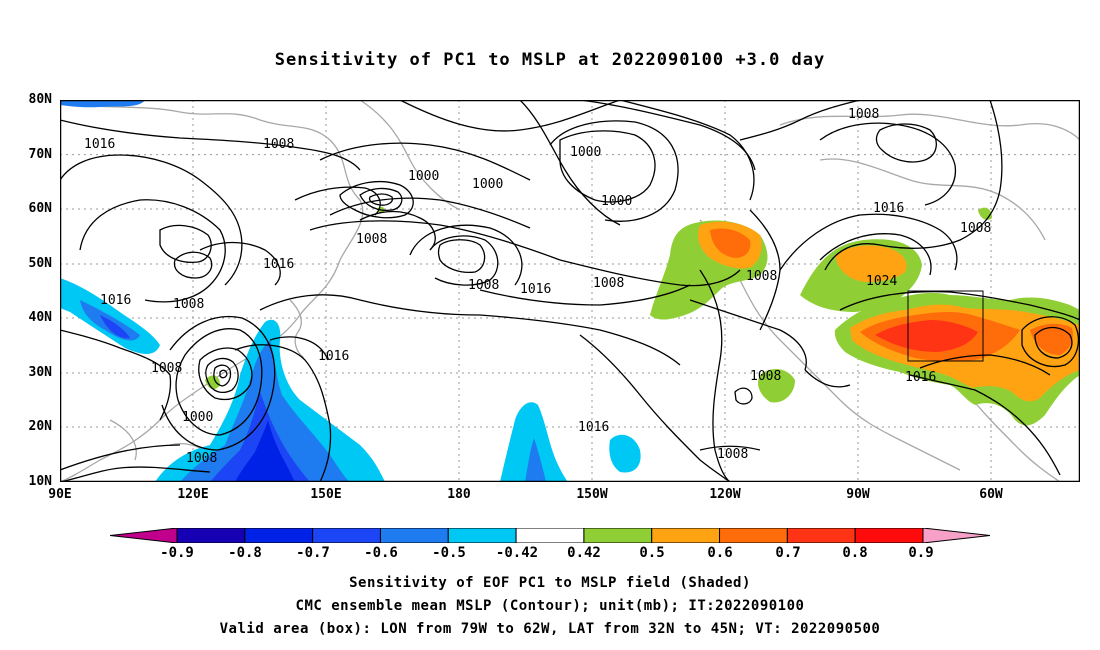  What do you see at coordinates (592, 494) in the screenshot?
I see `lon-label-150w: 150W` at bounding box center [592, 494].